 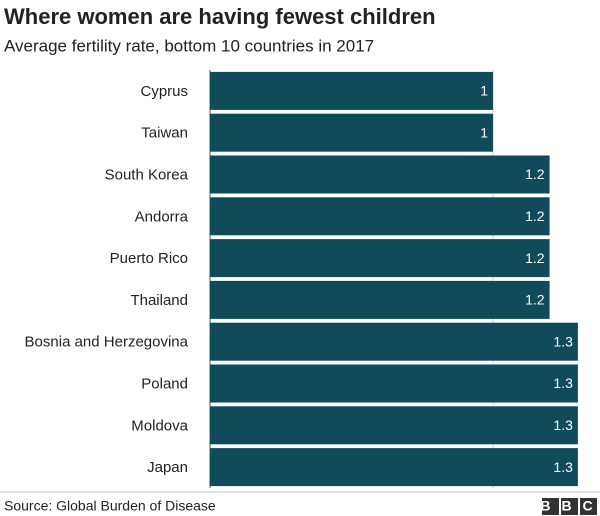 I want to click on y-tick-label: Japan, so click(x=167, y=467).